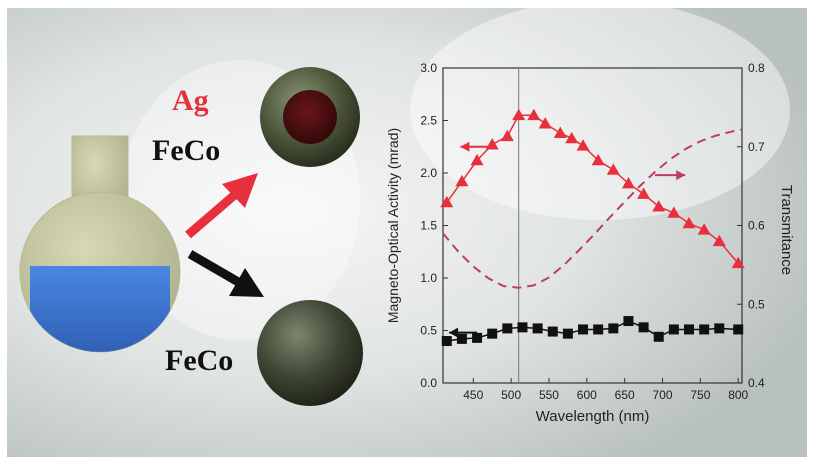  Describe the element at coordinates (428, 226) in the screenshot. I see `y-tick-label: 1.5` at that location.